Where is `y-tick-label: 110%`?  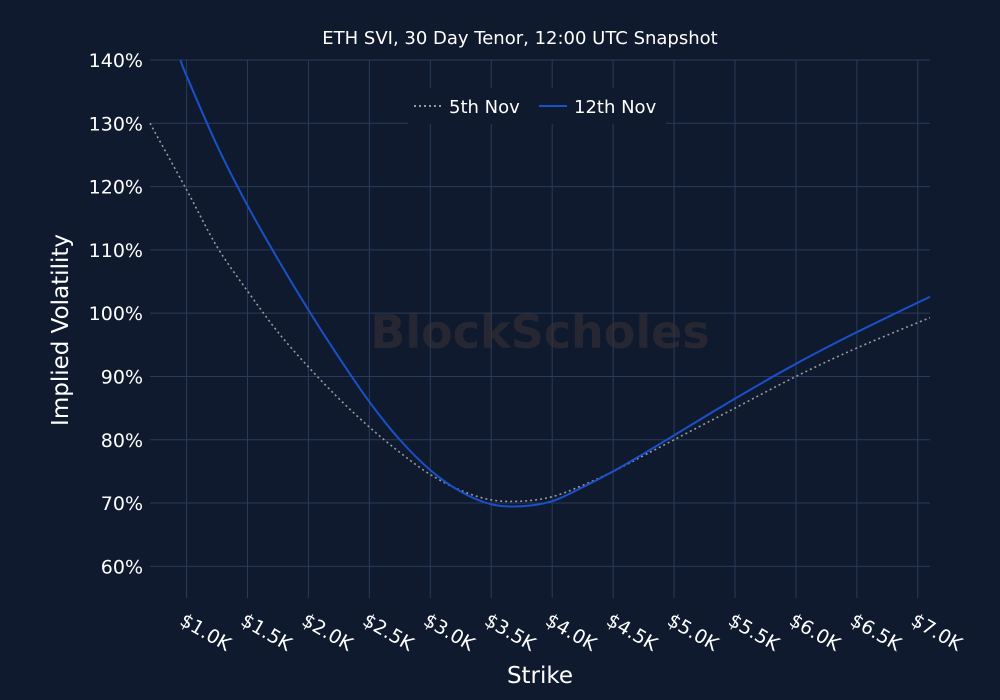
y-tick-label: 110% is located at coordinates (116, 251).